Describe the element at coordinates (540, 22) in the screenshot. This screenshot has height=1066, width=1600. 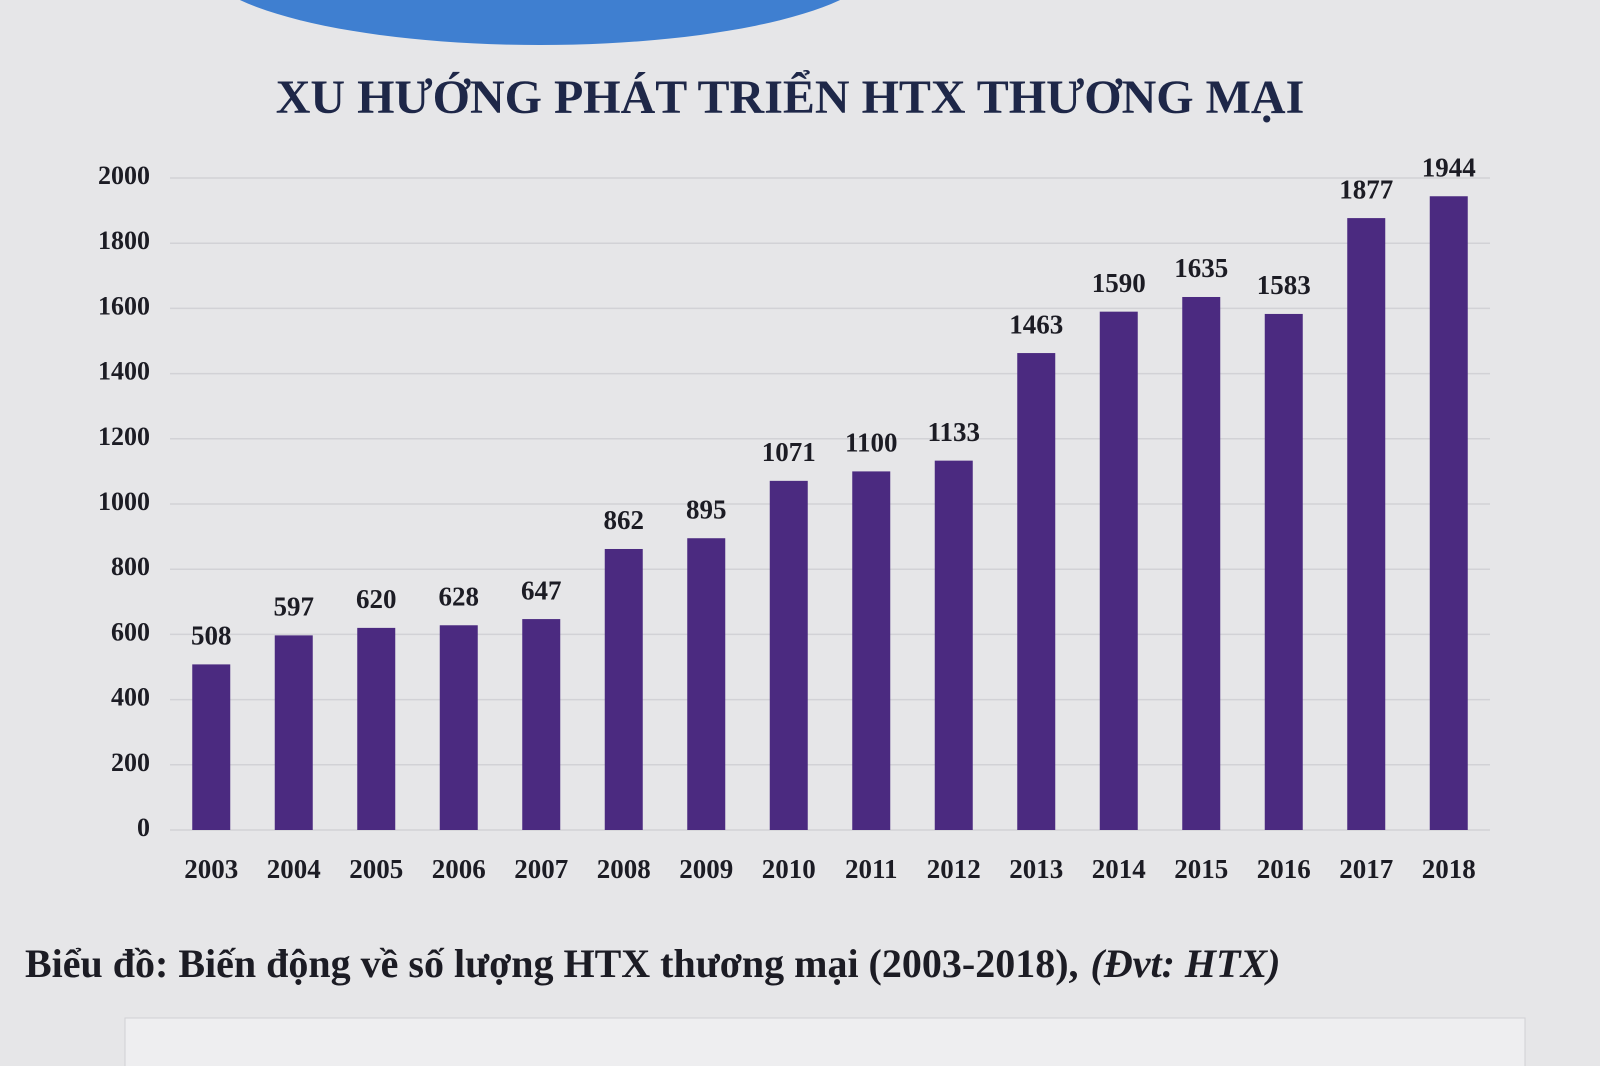
I see `decor-ellipse` at that location.